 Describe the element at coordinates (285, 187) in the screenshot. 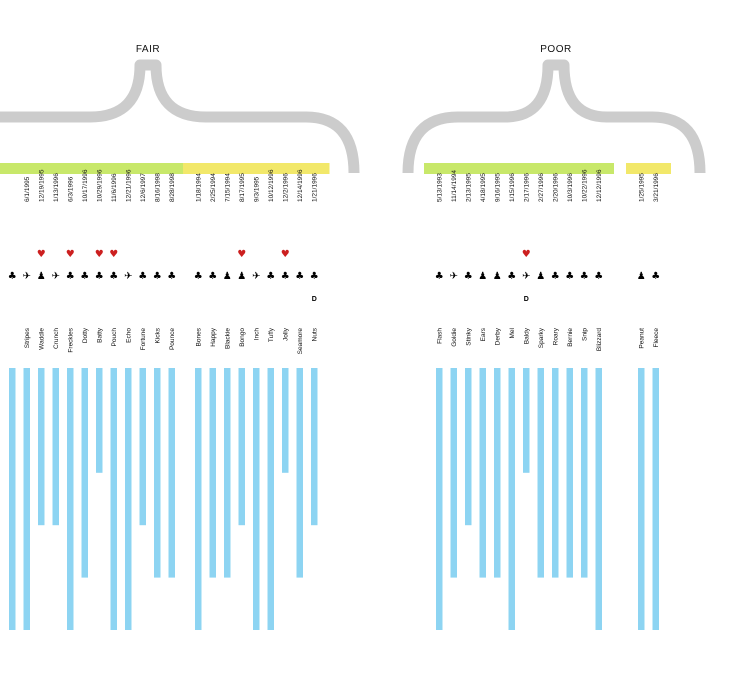

I see `date-label: 12/2/1996` at that location.